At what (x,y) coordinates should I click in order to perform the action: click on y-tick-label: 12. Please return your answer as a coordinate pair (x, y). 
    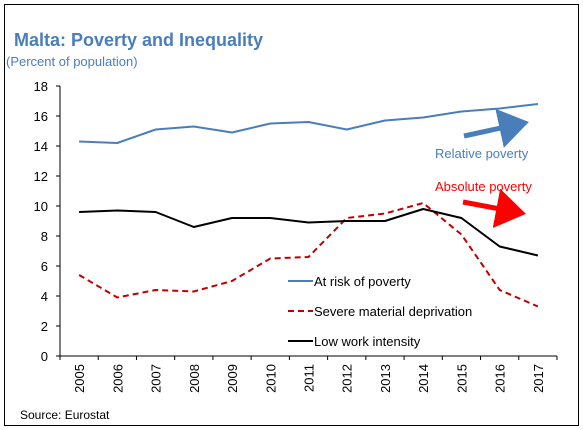
    Looking at the image, I should click on (41, 176).